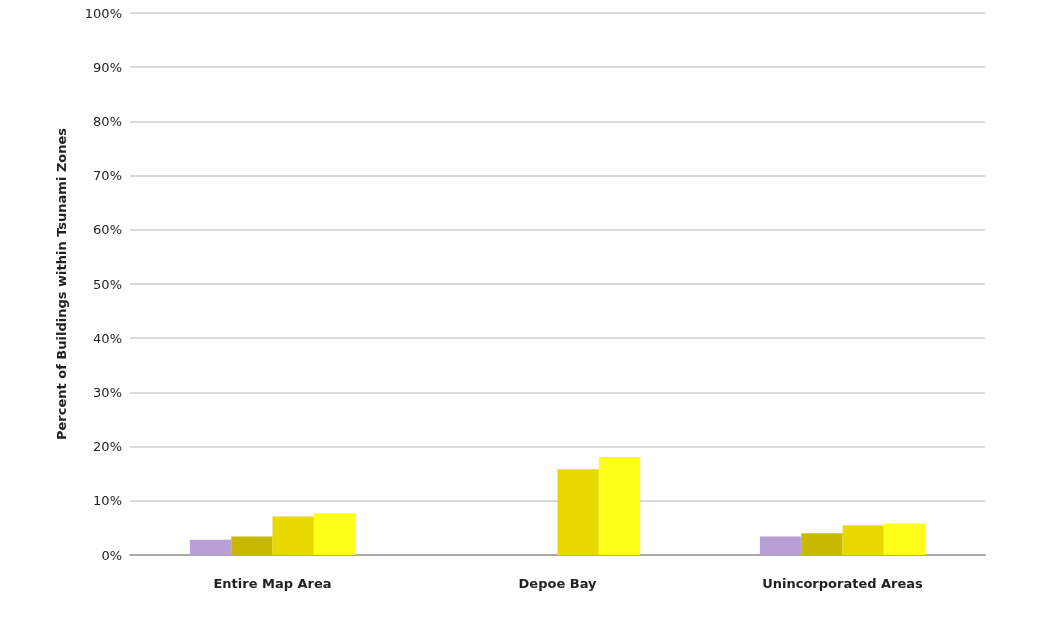 This screenshot has height=633, width=1050. What do you see at coordinates (103, 13) in the screenshot?
I see `y-tick-label: 100%` at bounding box center [103, 13].